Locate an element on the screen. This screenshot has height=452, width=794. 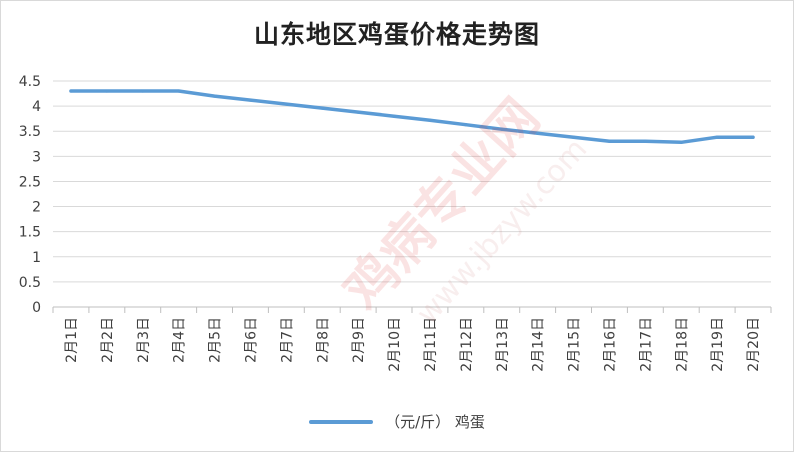
x-tick-label: 2月12日 is located at coordinates (467, 344).